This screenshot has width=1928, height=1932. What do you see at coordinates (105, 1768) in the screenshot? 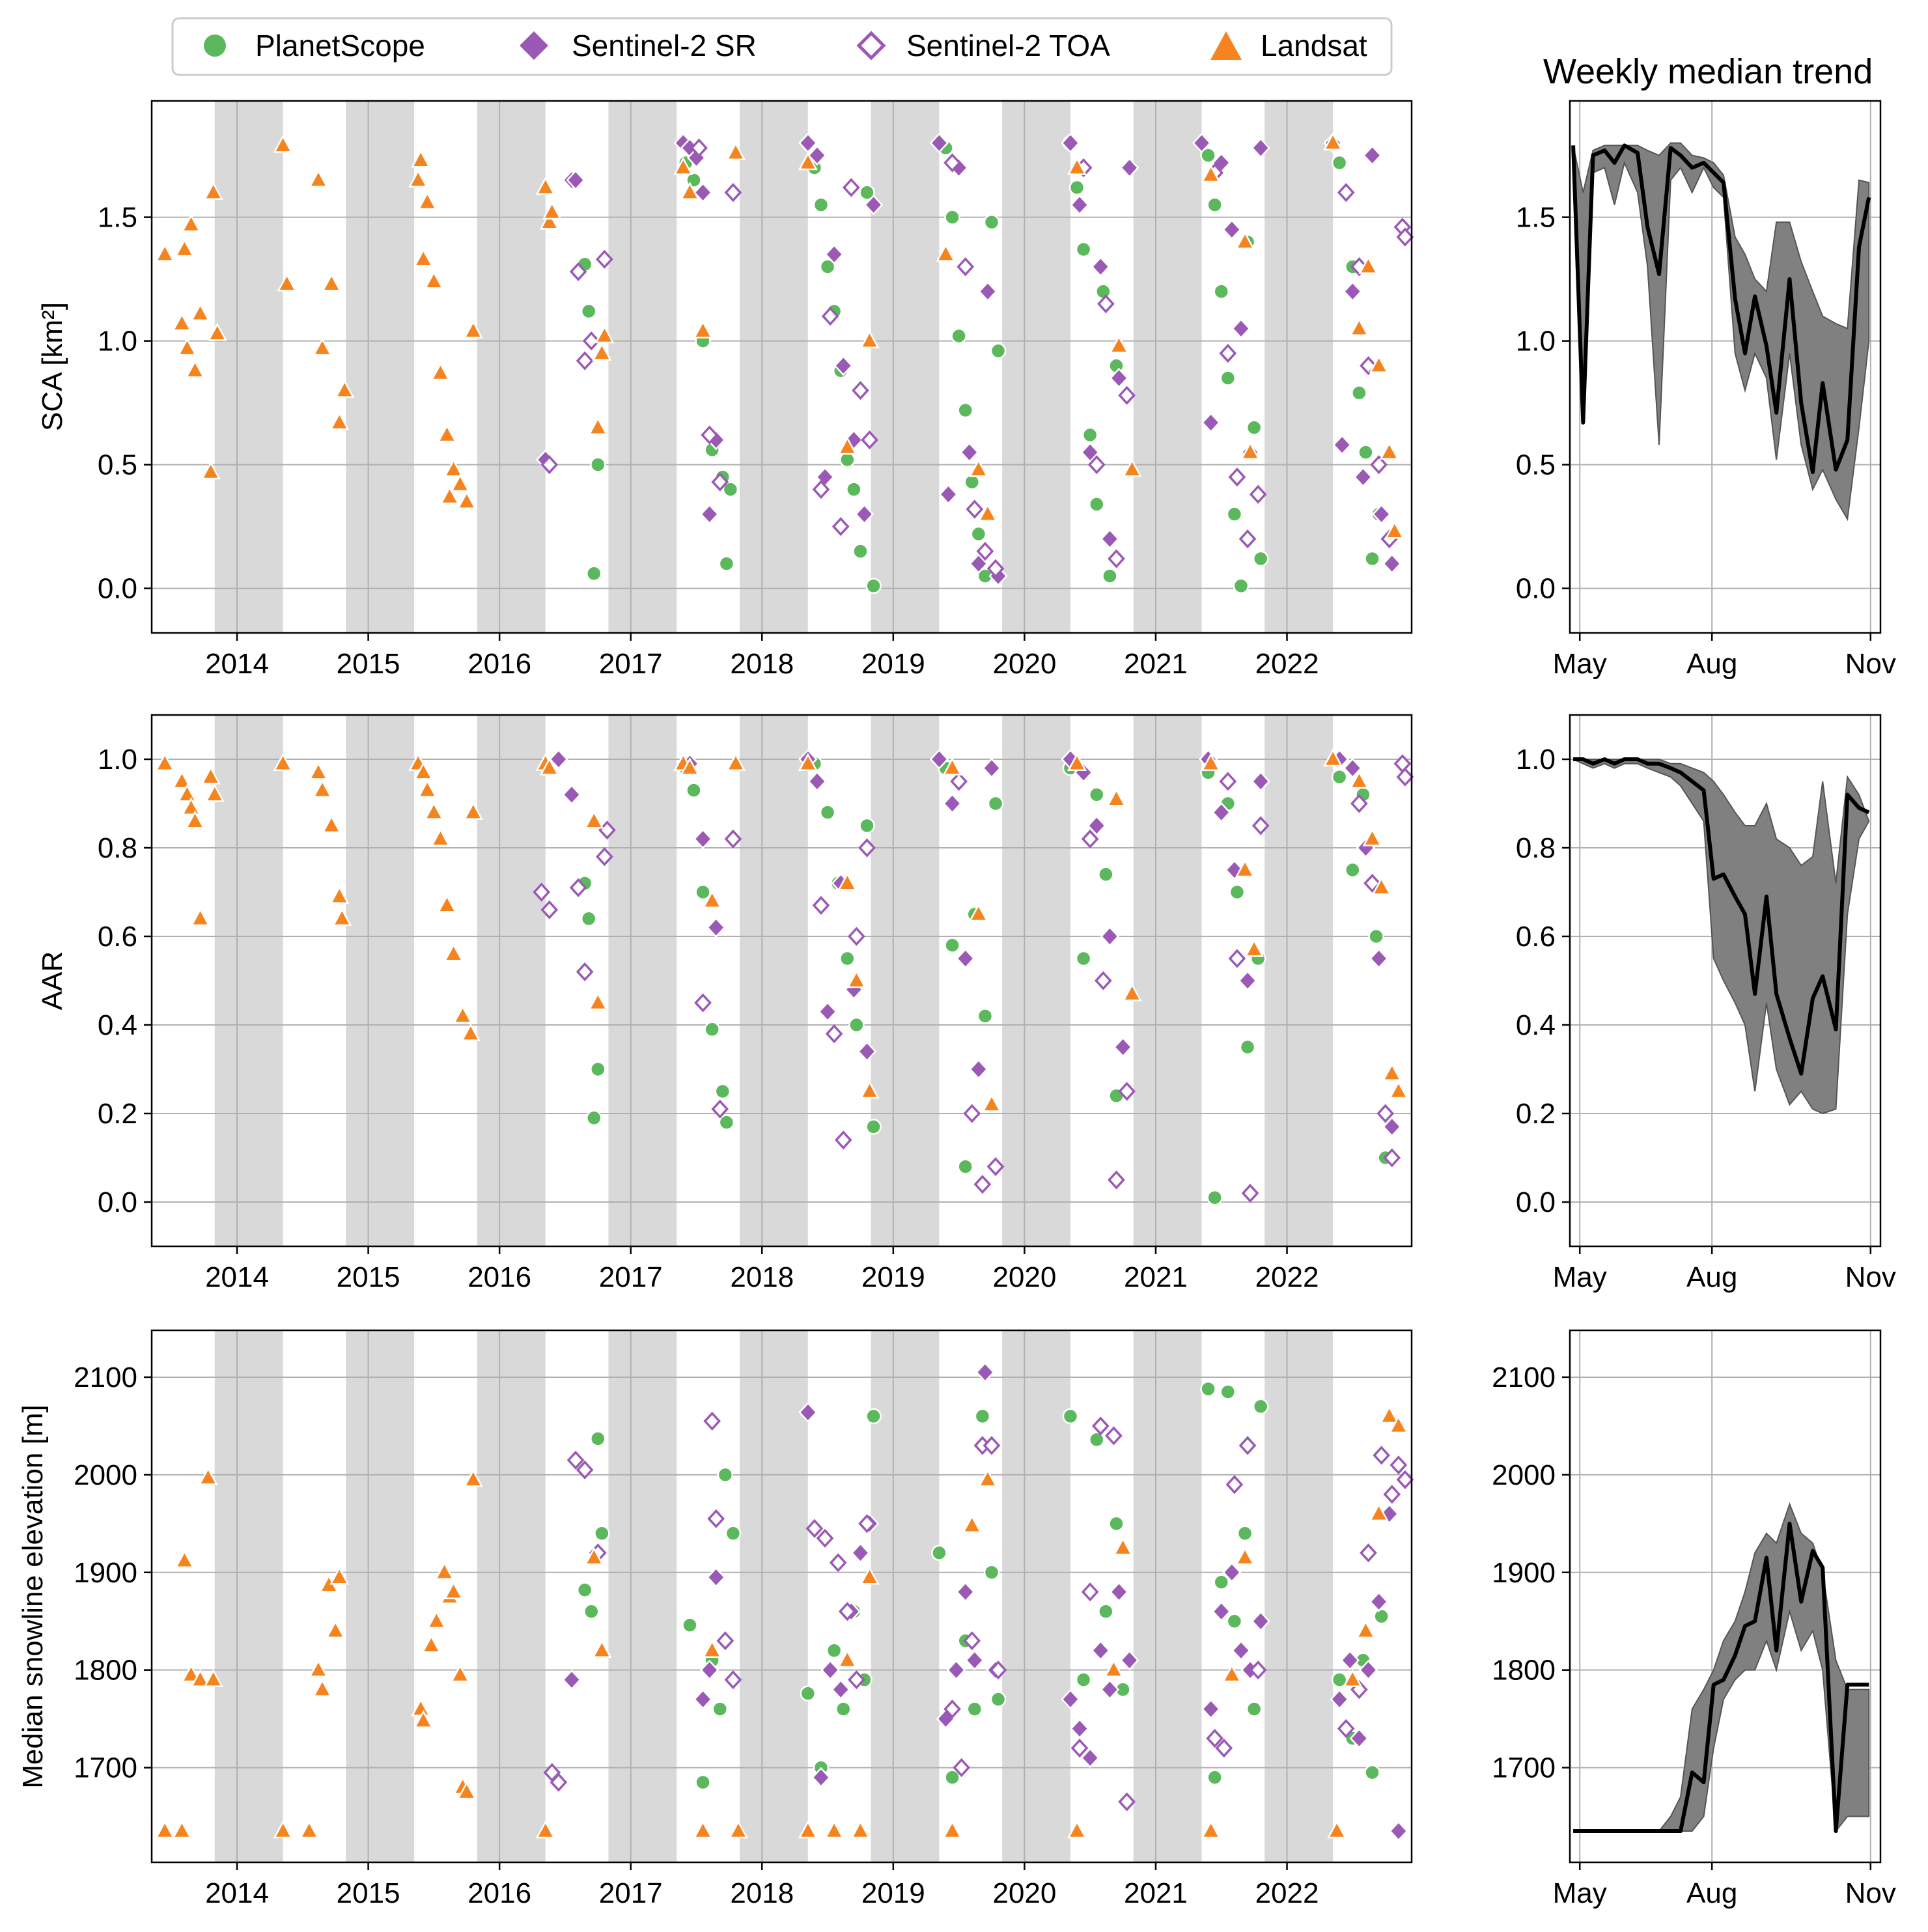
I see `y-tick-label: 1700` at bounding box center [105, 1768].